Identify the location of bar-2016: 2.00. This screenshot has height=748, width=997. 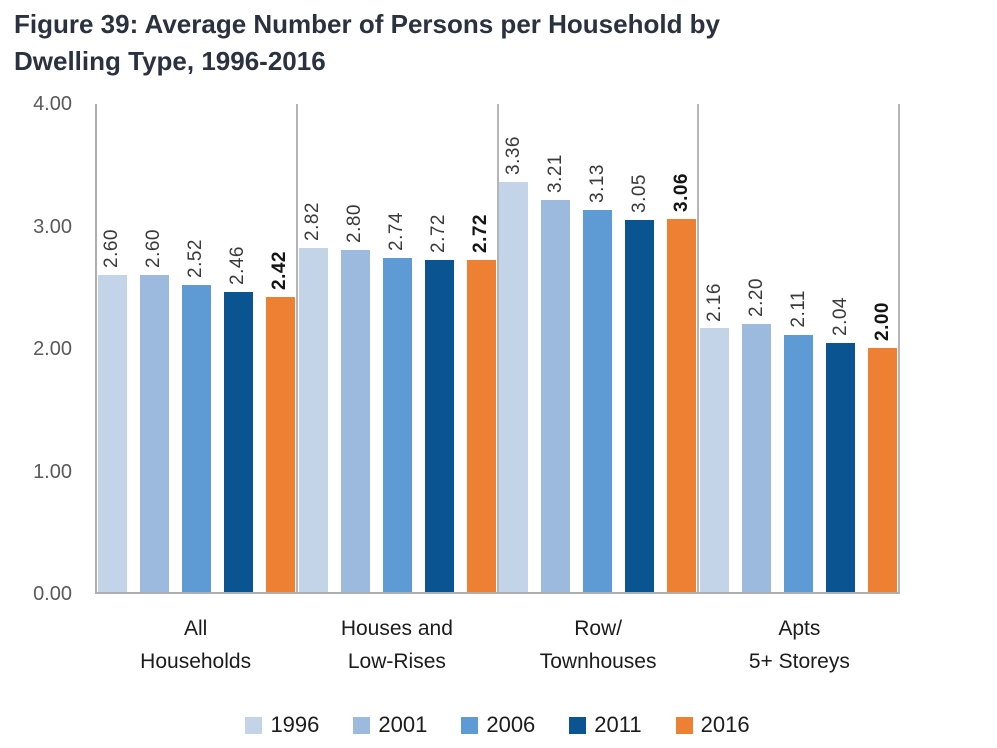
(883, 447).